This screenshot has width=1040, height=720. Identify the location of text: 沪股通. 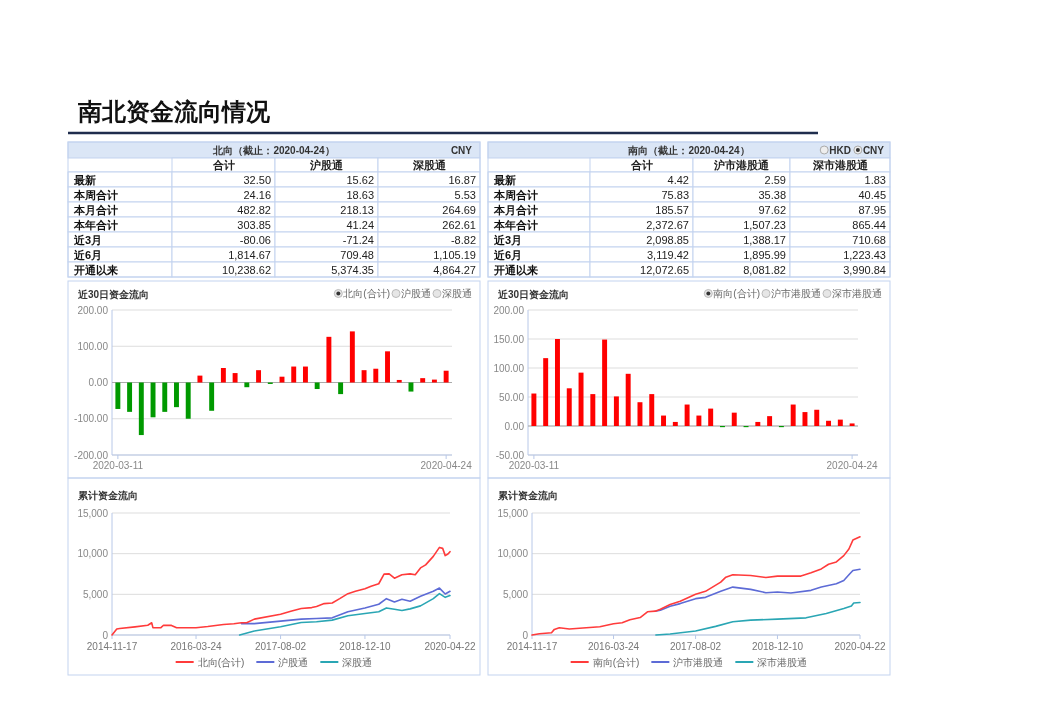
(416, 293).